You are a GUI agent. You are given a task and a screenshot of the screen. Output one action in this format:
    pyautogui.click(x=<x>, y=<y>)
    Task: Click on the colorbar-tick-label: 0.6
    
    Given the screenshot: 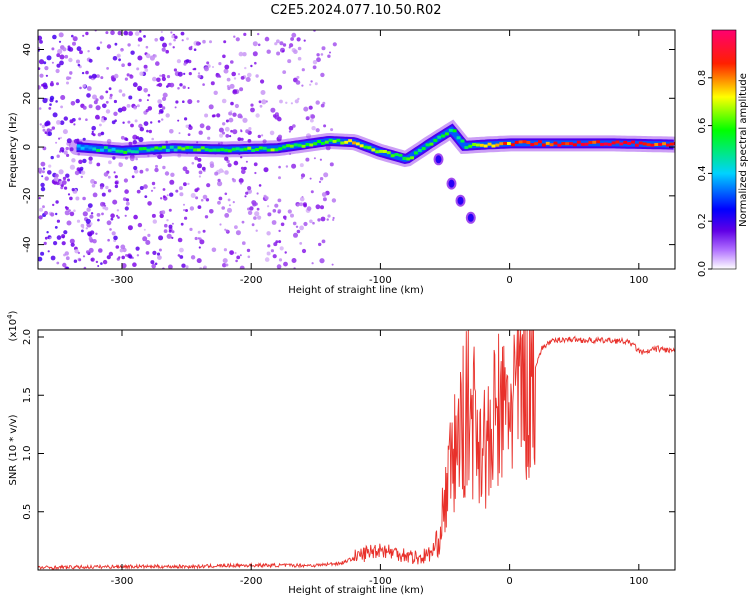 What is the action you would take?
    pyautogui.click(x=702, y=126)
    